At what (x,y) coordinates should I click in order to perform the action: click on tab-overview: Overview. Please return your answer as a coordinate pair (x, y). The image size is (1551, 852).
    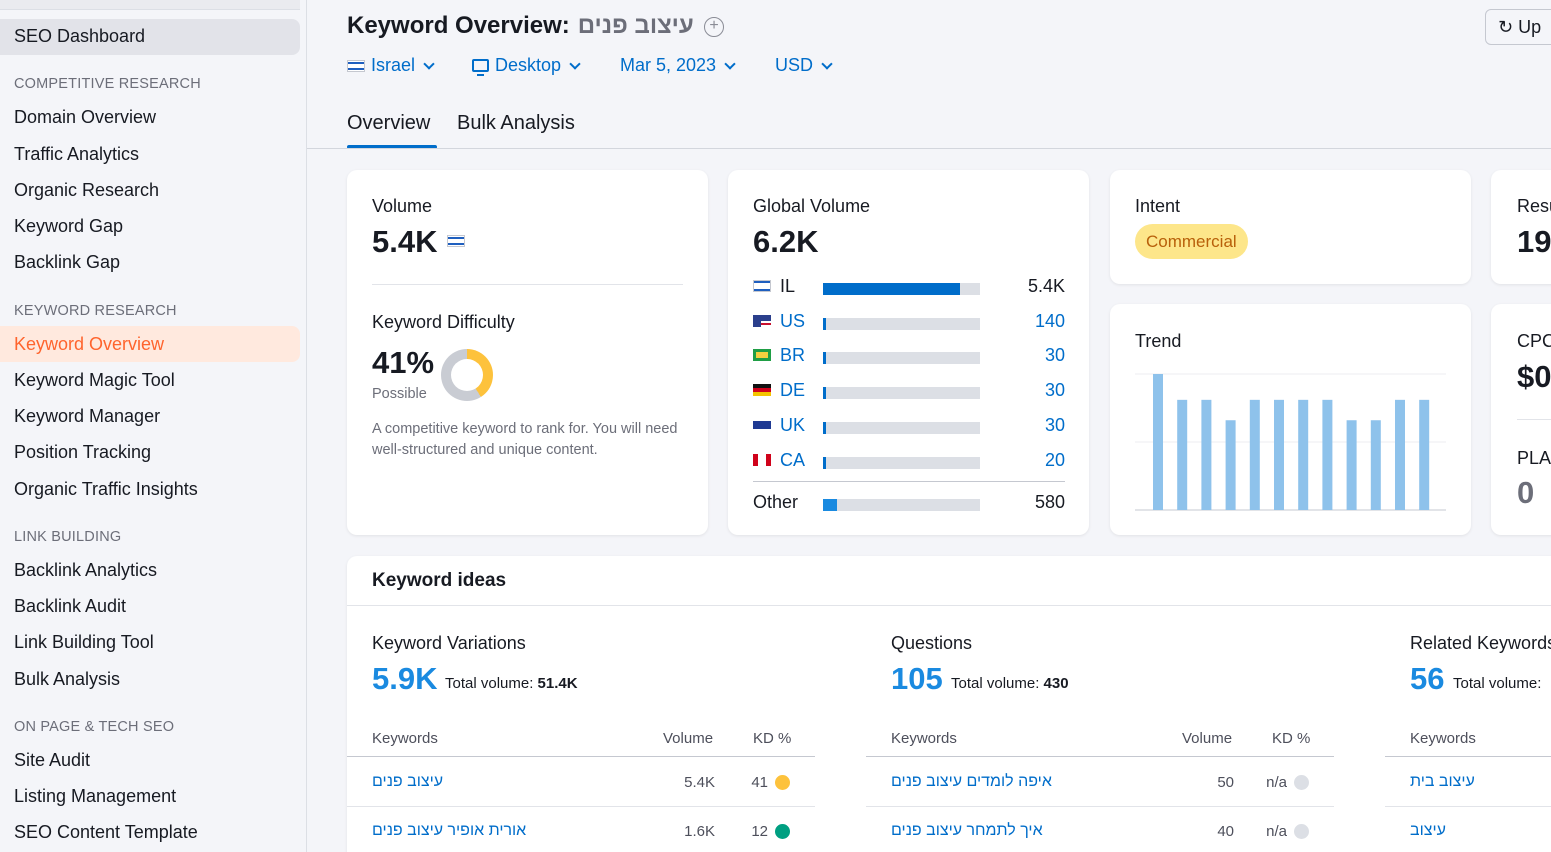
    Looking at the image, I should click on (389, 123).